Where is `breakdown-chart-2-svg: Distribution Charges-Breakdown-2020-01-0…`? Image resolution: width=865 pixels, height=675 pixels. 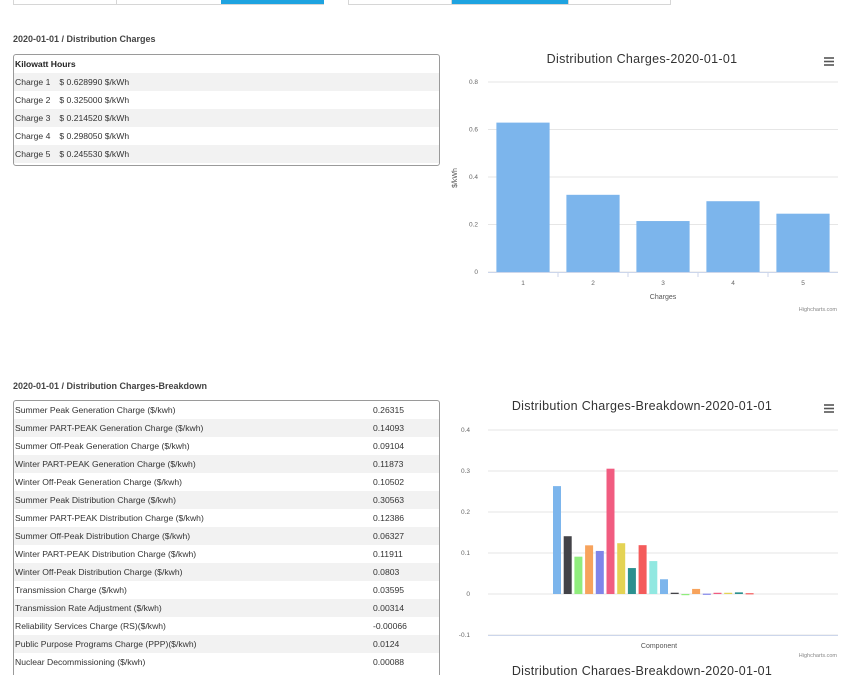 breakdown-chart-2-svg: Distribution Charges-Breakdown-2020-01-0… is located at coordinates (642, 669).